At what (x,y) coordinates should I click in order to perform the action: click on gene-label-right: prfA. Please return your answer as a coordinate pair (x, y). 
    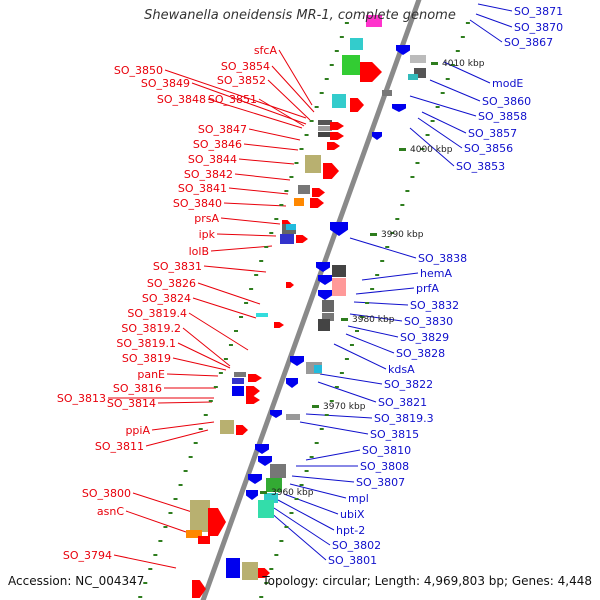
    Looking at the image, I should click on (427, 288).